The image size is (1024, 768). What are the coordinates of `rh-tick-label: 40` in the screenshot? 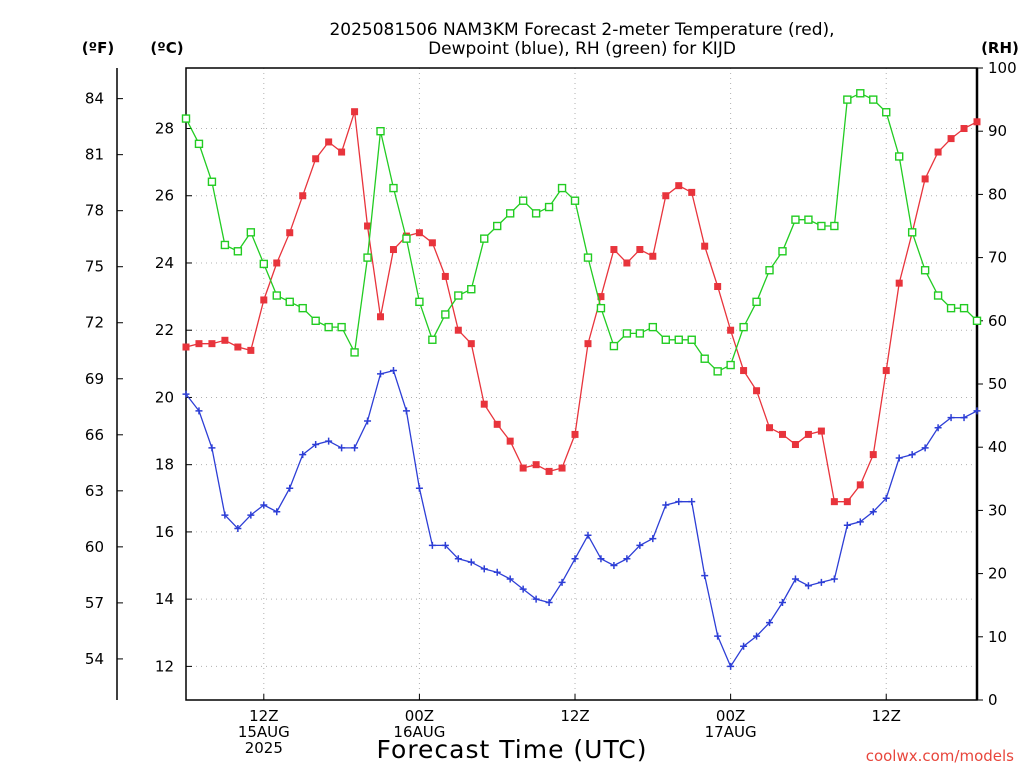 It's located at (997, 447).